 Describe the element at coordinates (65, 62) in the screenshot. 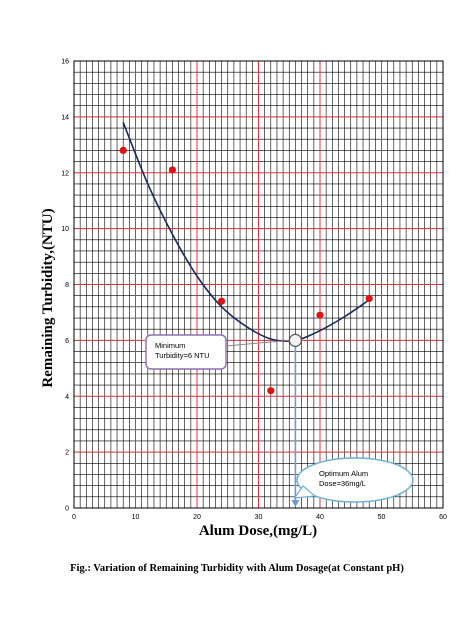

I see `y-tick-label: 16` at that location.